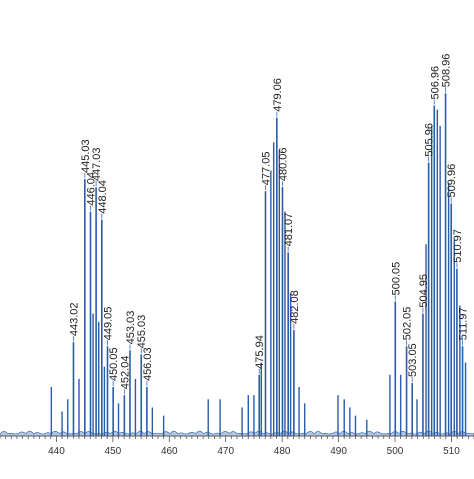 The width and height of the screenshot is (474, 479). I want to click on peak-label: 510.97, so click(458, 246).